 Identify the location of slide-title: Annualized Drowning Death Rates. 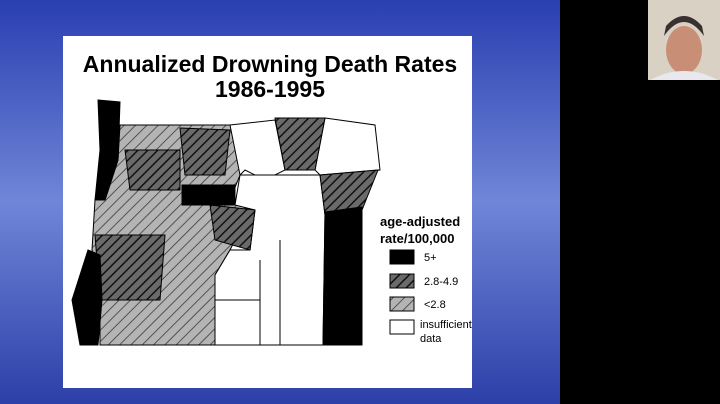
(270, 64).